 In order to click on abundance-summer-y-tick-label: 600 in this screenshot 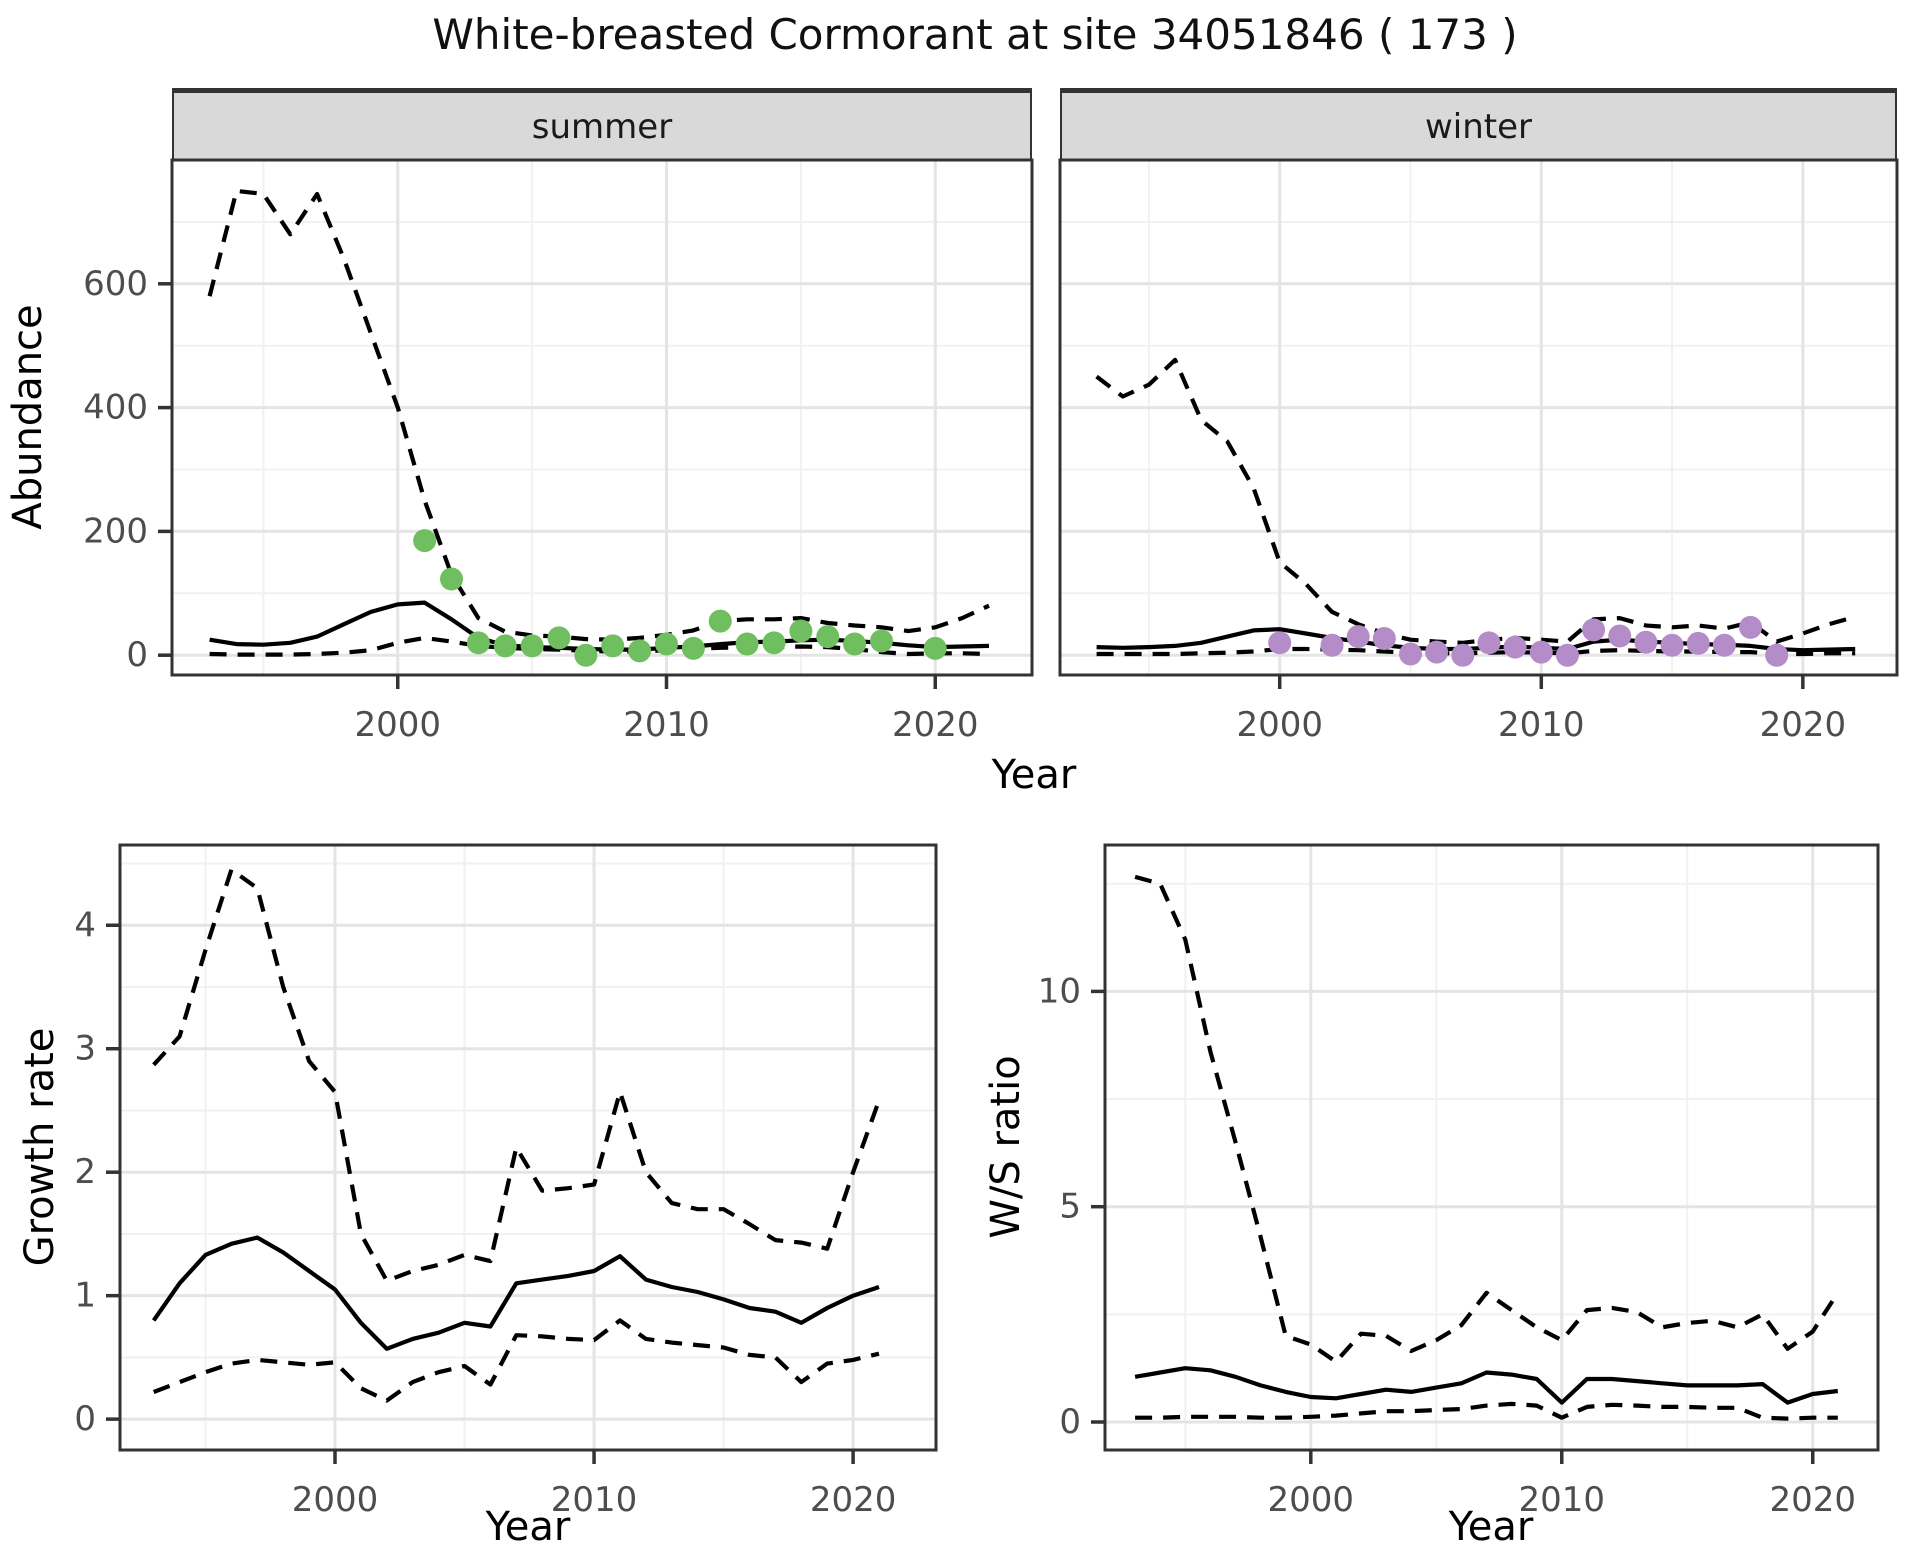, I will do `click(115, 284)`.